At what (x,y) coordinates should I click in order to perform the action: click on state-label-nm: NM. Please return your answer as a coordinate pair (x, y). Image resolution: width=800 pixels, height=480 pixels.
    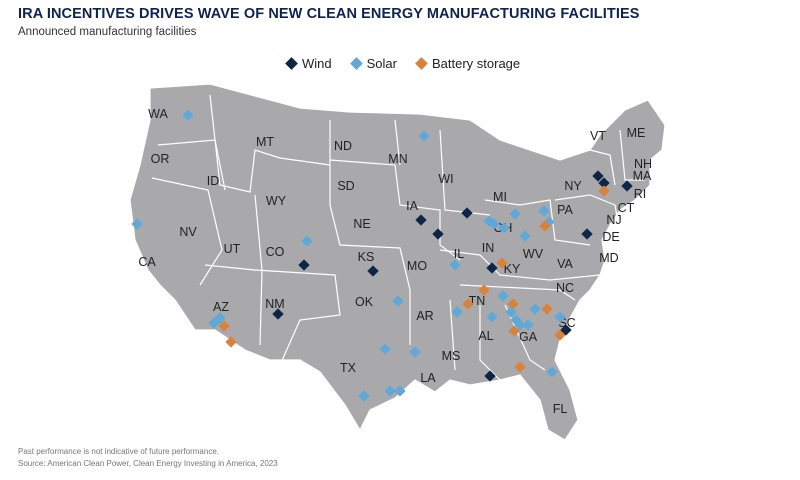
    Looking at the image, I should click on (274, 304).